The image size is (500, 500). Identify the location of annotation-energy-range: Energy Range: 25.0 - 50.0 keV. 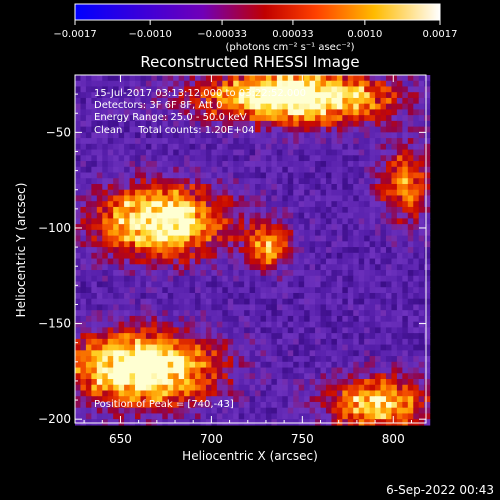
(170, 117).